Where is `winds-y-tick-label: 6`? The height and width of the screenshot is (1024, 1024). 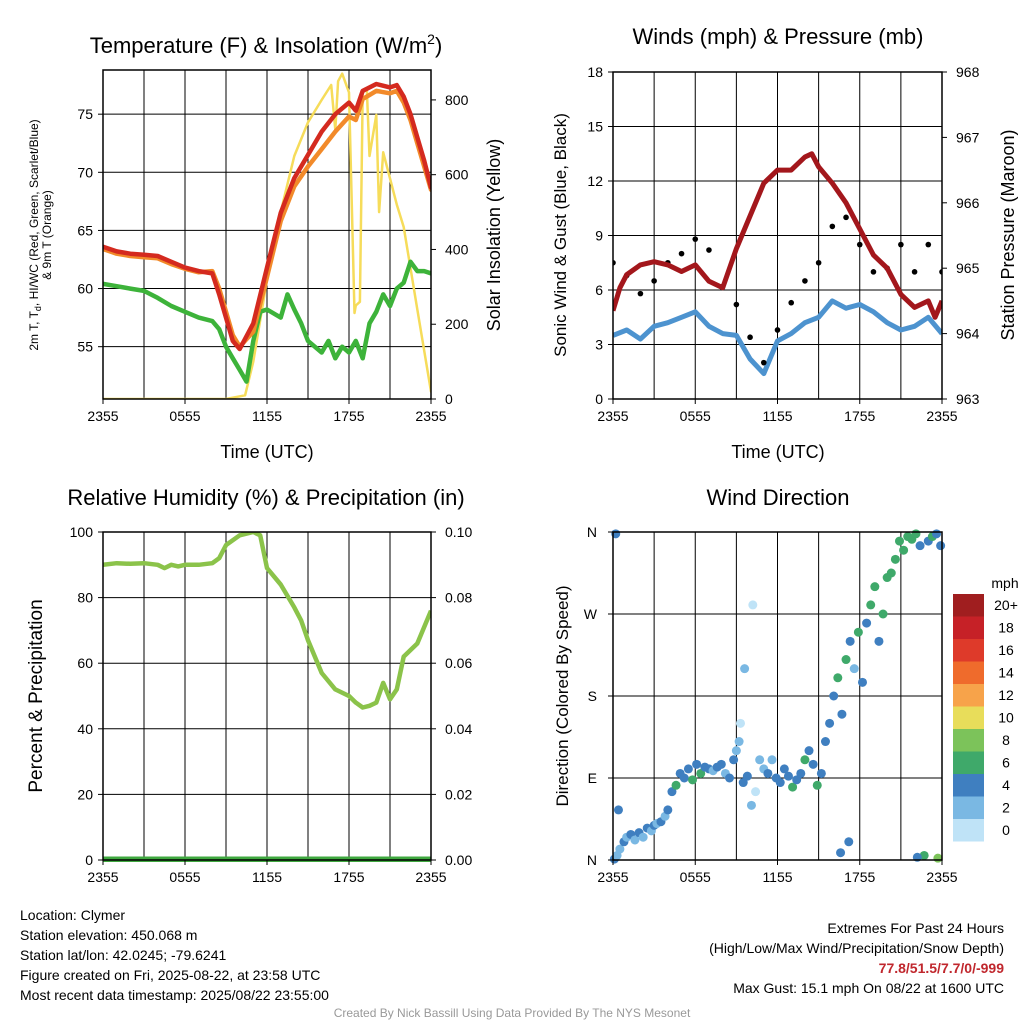 winds-y-tick-label: 6 is located at coordinates (599, 290).